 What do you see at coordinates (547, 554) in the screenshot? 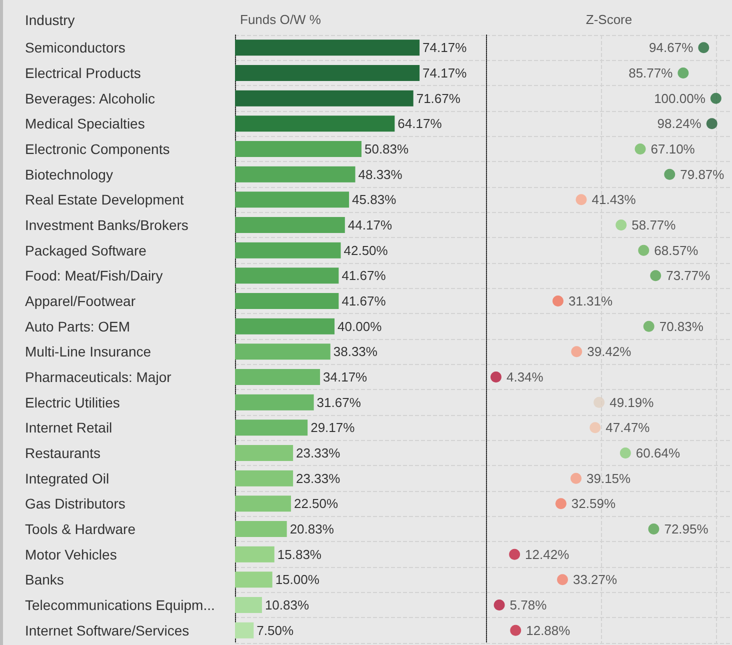
I see `data-label: 12.42%` at bounding box center [547, 554].